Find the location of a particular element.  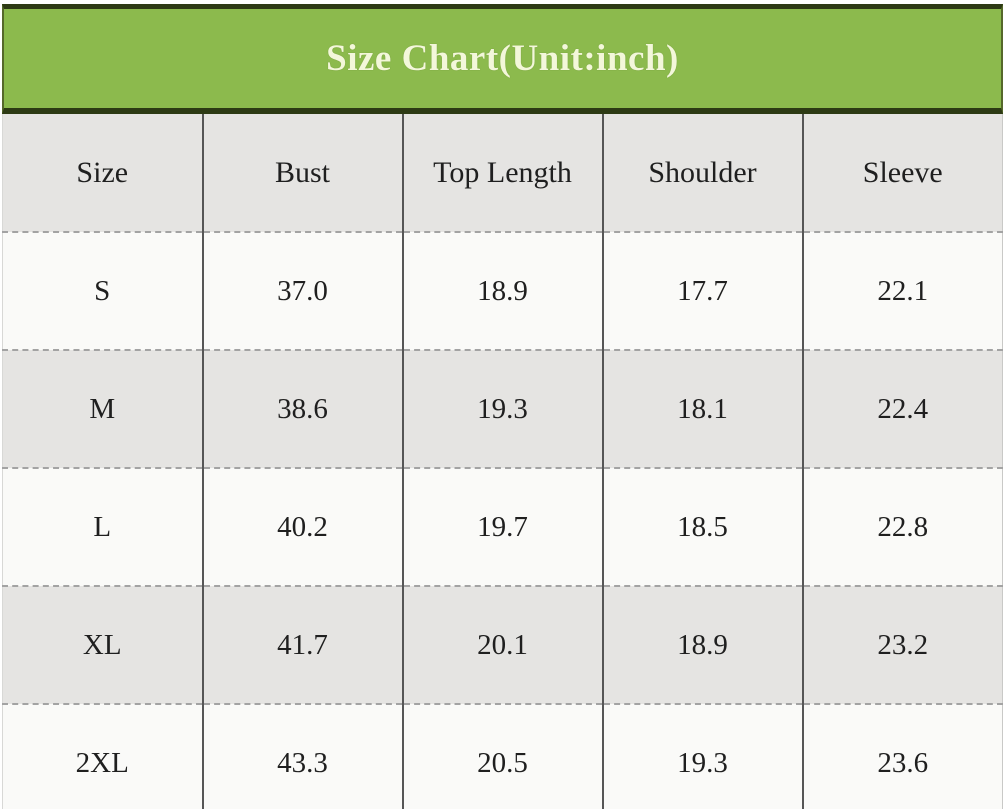

cell-size-label: S is located at coordinates (103, 291).